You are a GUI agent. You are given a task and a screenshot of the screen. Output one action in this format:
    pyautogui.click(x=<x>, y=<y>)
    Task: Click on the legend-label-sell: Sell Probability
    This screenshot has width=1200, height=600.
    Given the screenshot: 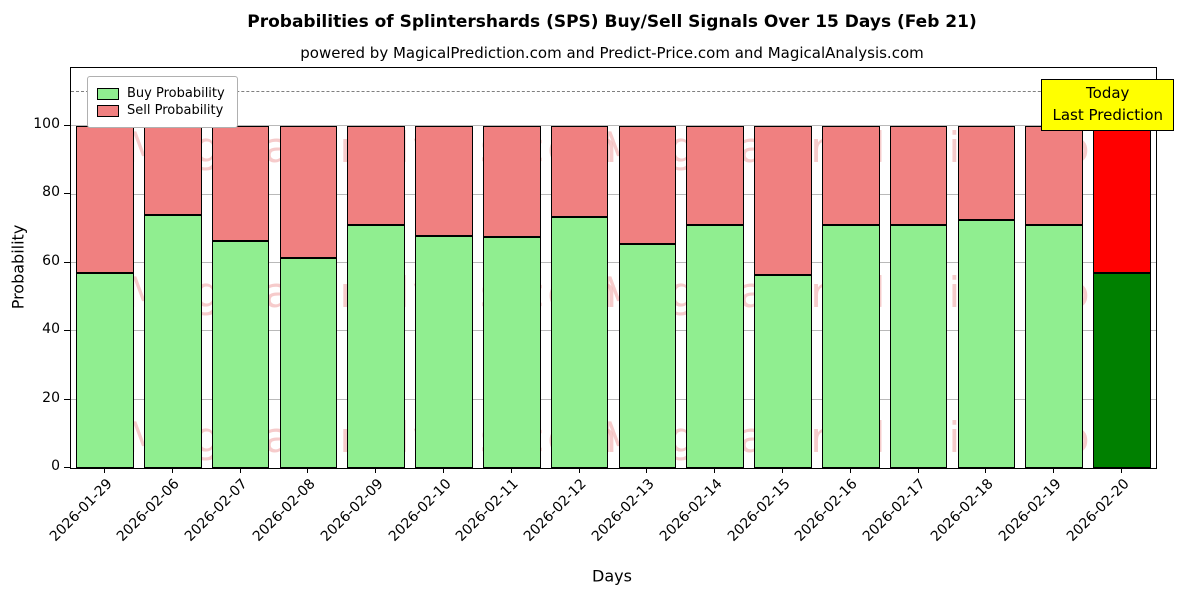 What is the action you would take?
    pyautogui.click(x=175, y=110)
    